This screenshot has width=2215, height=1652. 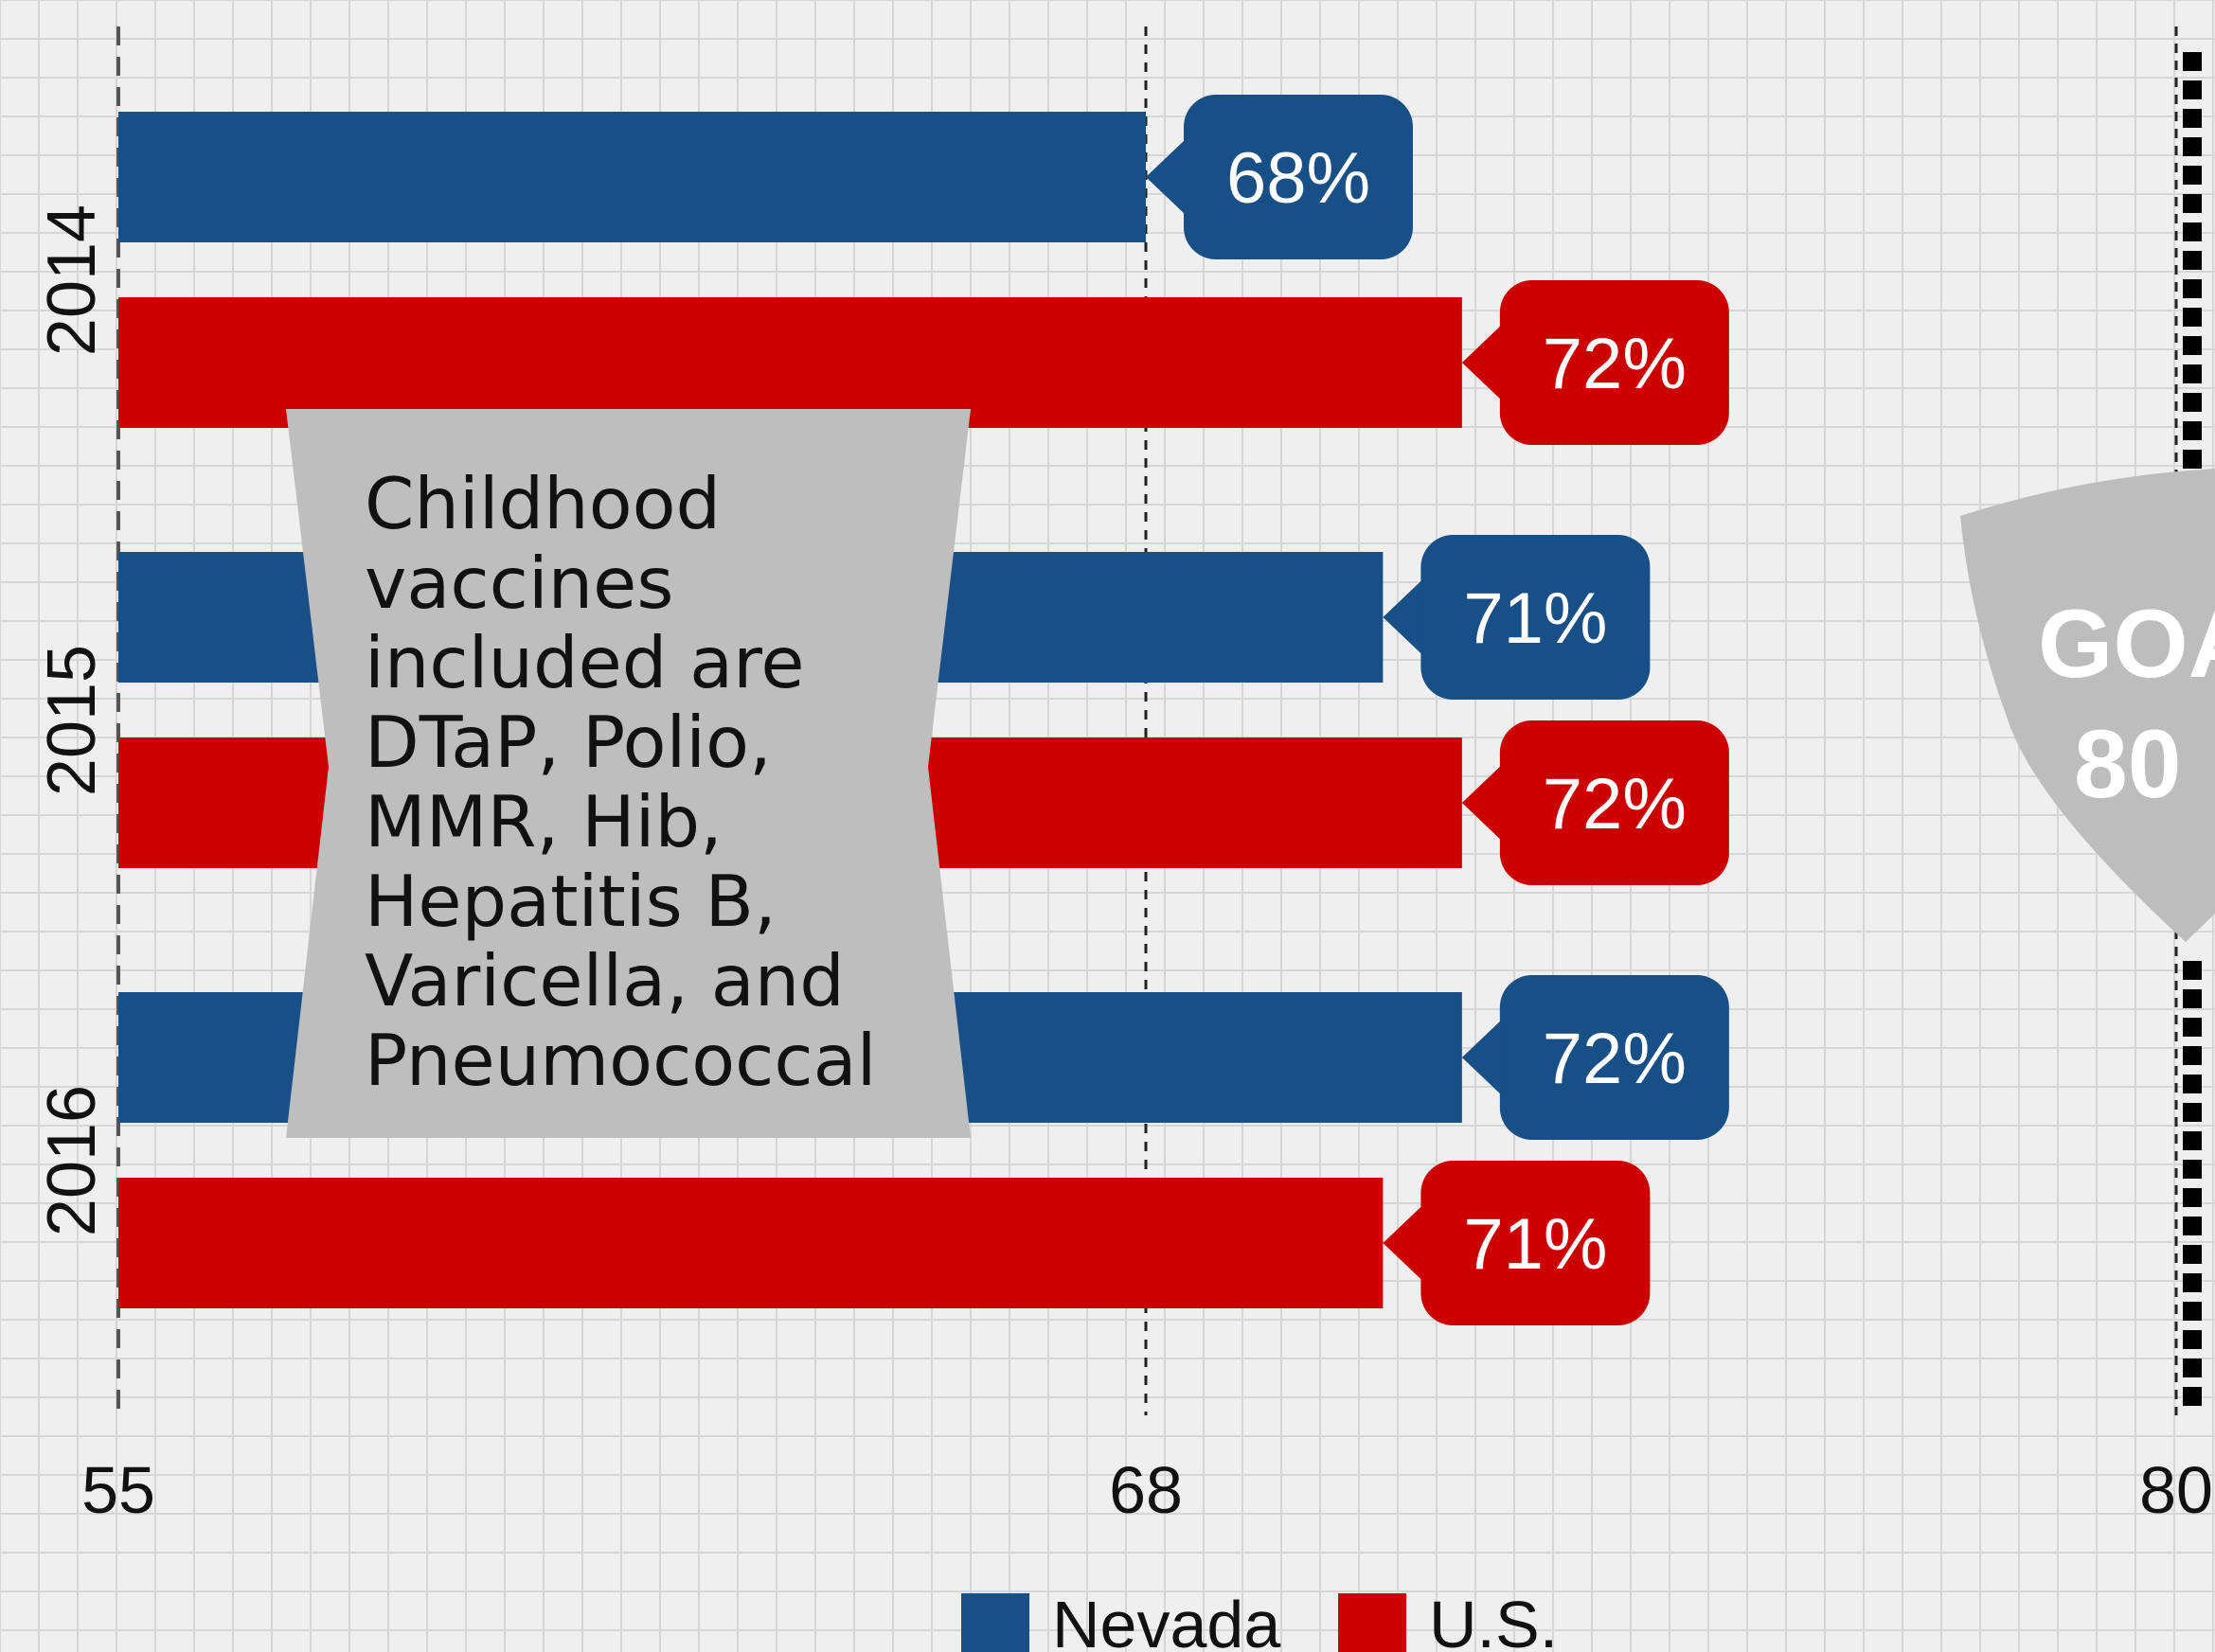 I want to click on goal-badge, so click(x=2087, y=705).